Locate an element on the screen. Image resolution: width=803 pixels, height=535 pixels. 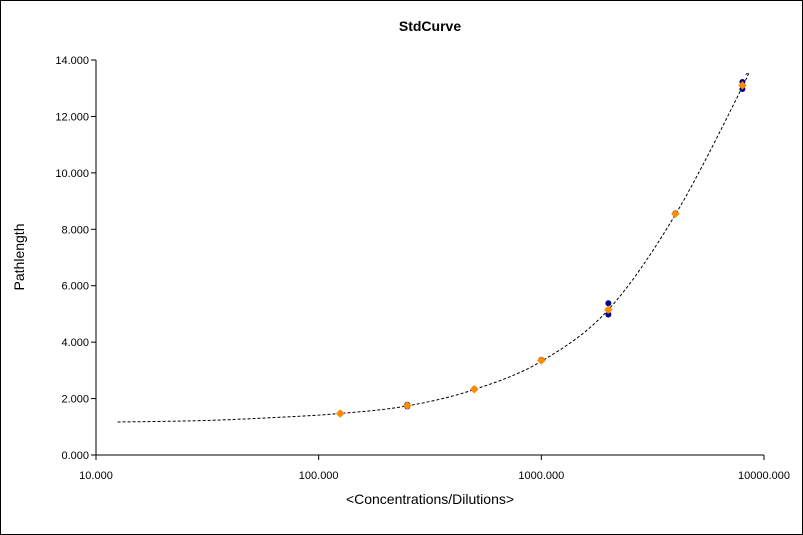
x-tick-label: 100.000 is located at coordinates (319, 476).